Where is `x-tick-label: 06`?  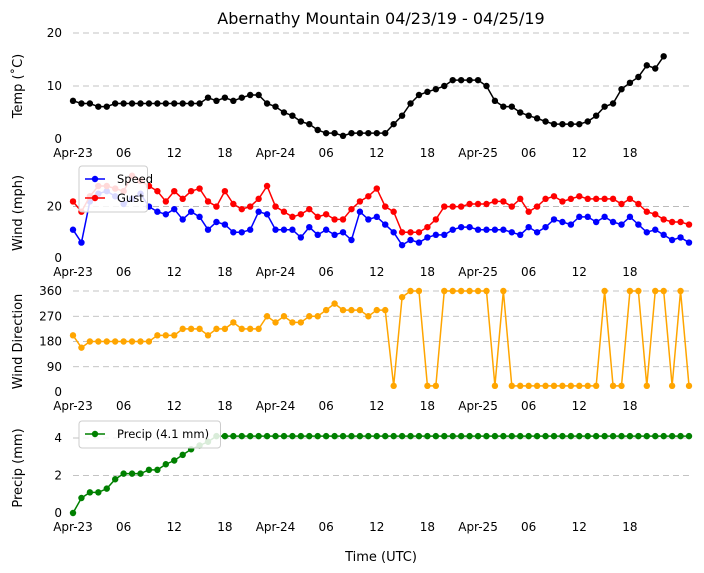 x-tick-label: 06 is located at coordinates (528, 153).